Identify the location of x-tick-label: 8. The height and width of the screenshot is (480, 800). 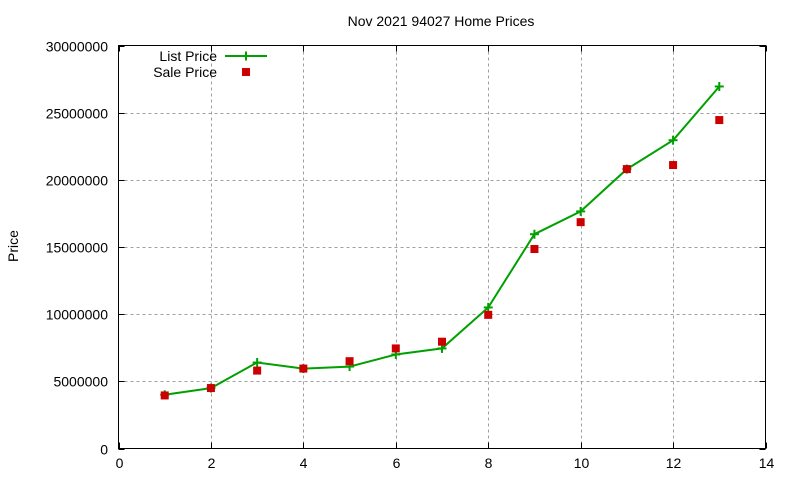
(489, 463).